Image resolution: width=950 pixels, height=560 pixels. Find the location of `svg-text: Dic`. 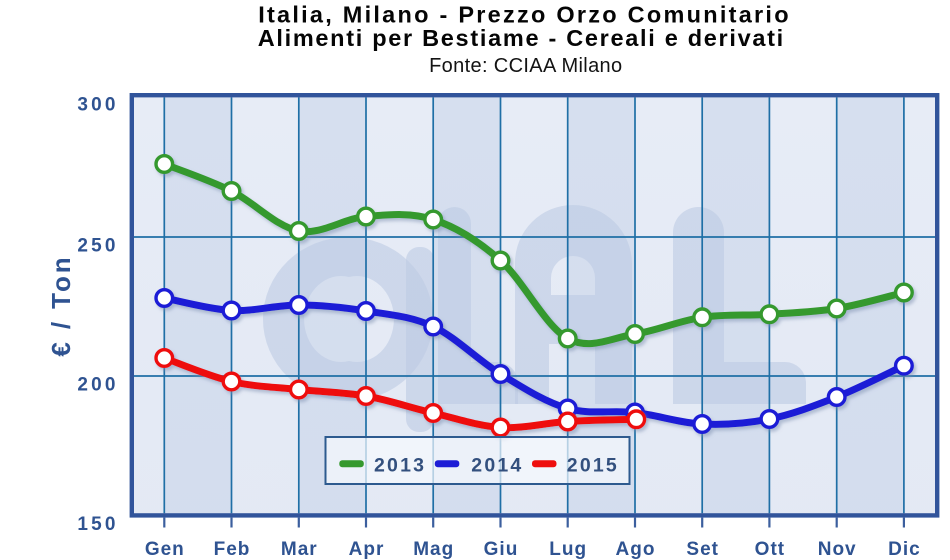

svg-text: Dic is located at coordinates (904, 549).